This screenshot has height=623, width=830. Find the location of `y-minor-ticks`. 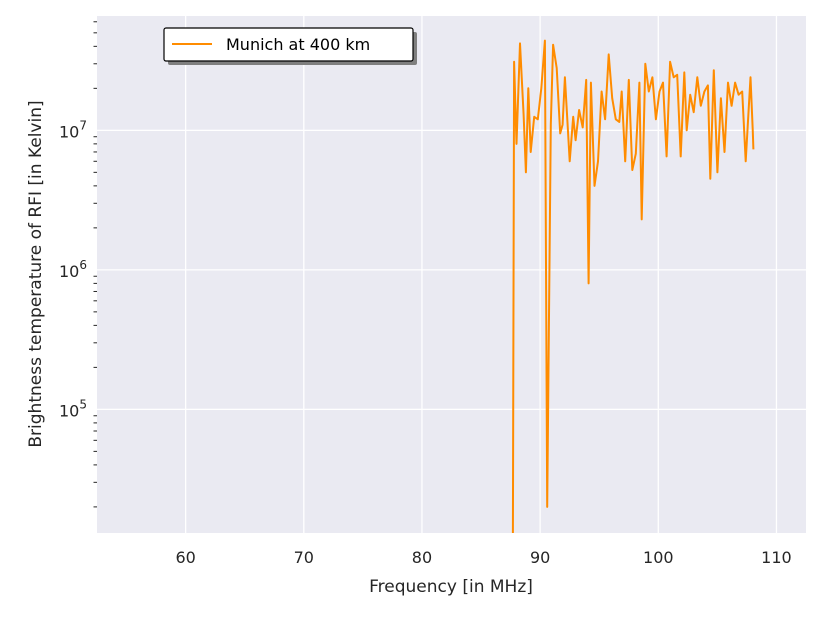

y-minor-ticks is located at coordinates (95, 264).